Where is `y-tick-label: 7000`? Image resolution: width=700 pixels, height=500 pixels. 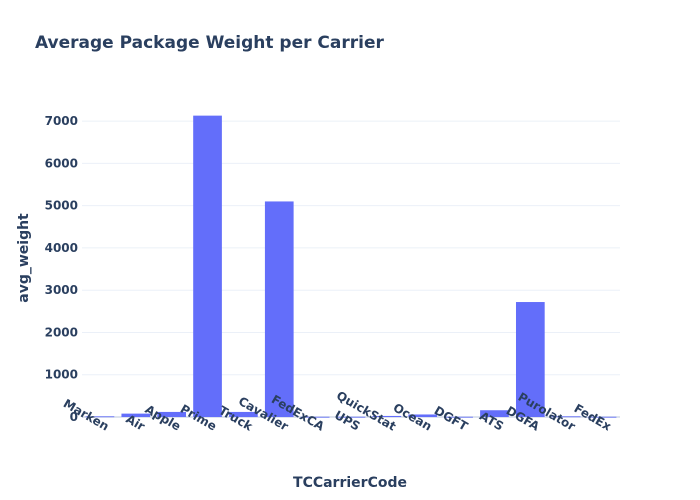
y-tick-label: 7000 is located at coordinates (61, 121).